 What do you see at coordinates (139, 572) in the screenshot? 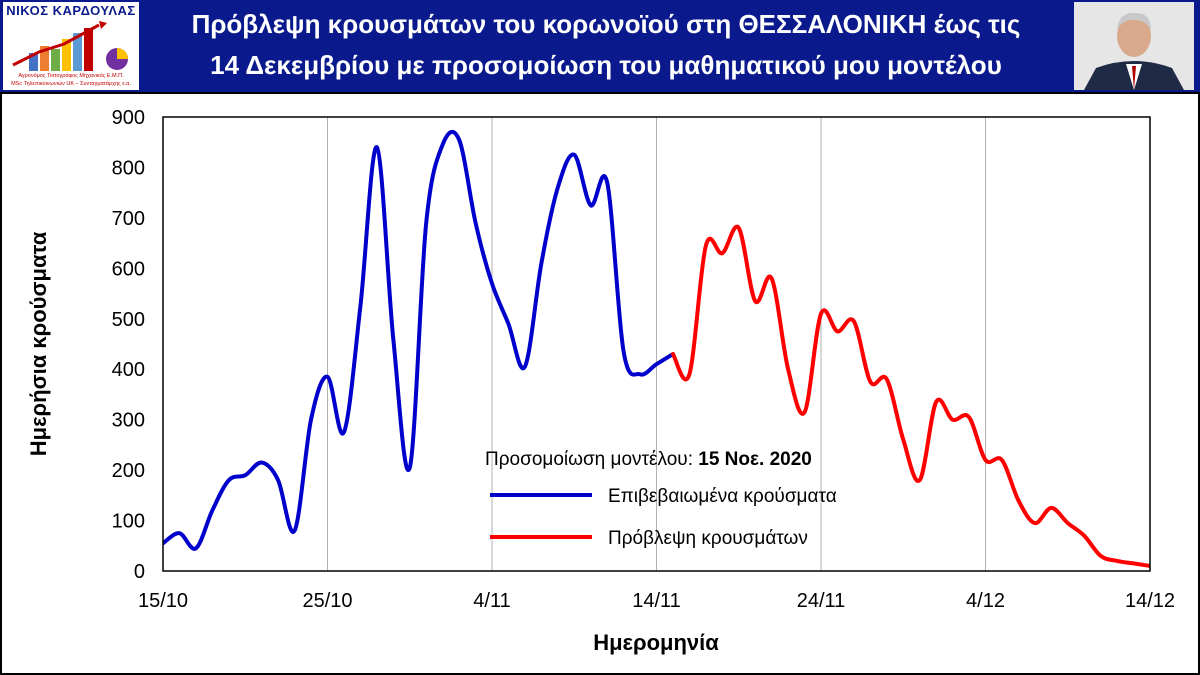
I see `y-tick-label: 0` at bounding box center [139, 572].